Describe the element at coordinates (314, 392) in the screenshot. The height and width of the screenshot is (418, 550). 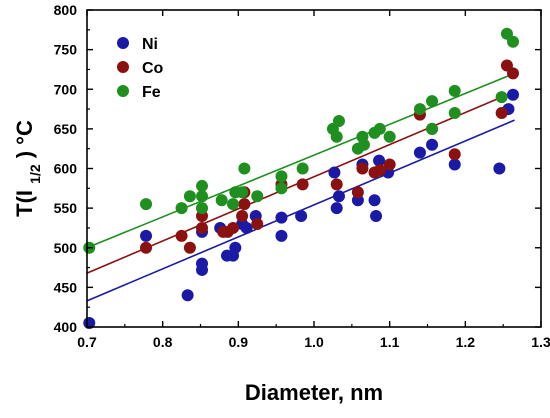
I see `x-axis-title: Diameter, nm` at that location.